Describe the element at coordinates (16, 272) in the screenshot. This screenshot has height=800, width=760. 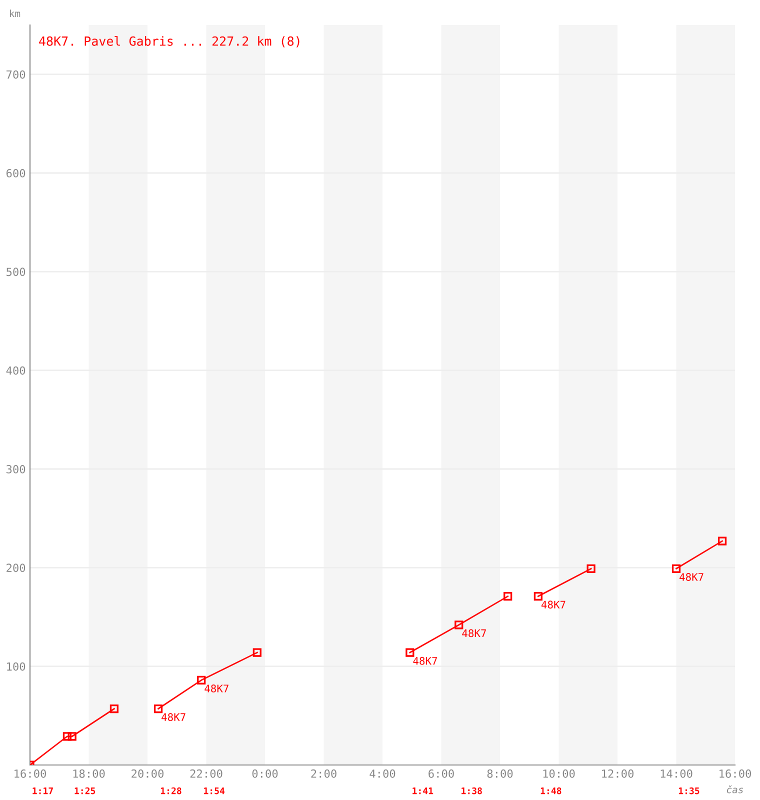
I see `y-tick-label: 500` at that location.